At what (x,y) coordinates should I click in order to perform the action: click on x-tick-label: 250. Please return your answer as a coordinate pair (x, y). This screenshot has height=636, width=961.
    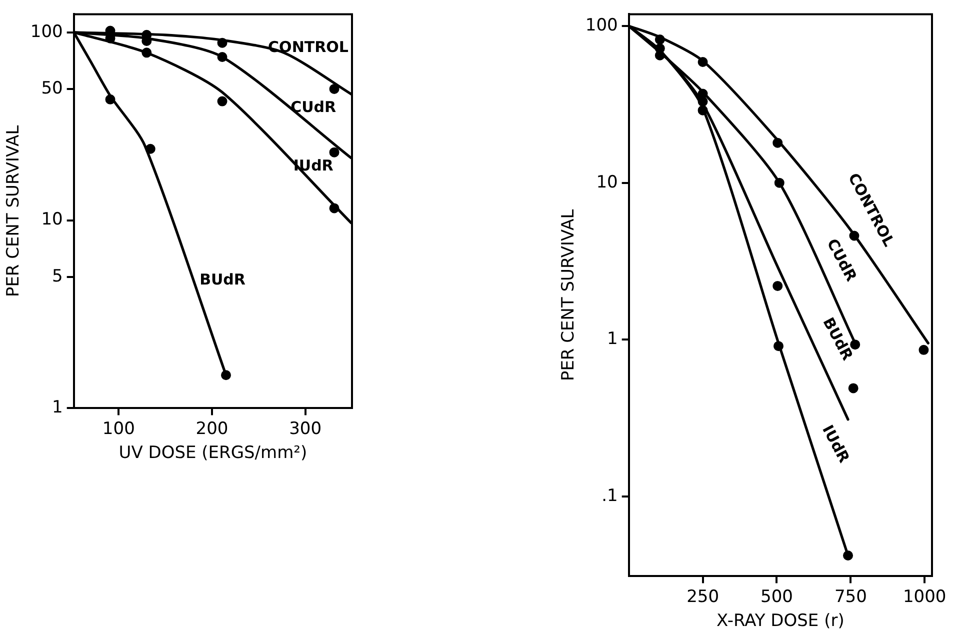
    Looking at the image, I should click on (703, 596).